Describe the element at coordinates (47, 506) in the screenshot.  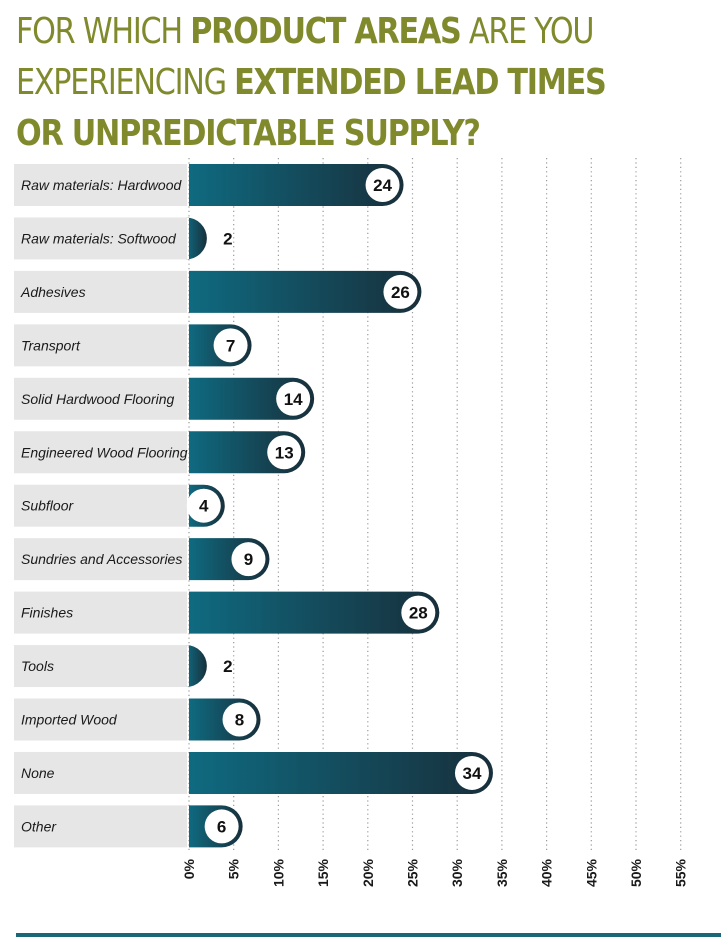
I see `category-label: Subfloor` at that location.